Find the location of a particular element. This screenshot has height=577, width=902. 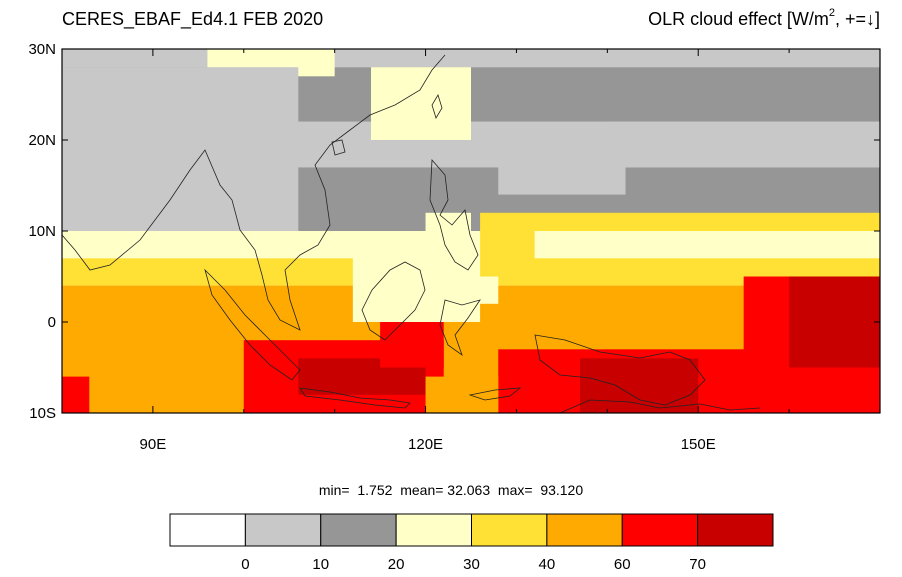

title-right-main: OLR cloud effect [W/m is located at coordinates (738, 19).